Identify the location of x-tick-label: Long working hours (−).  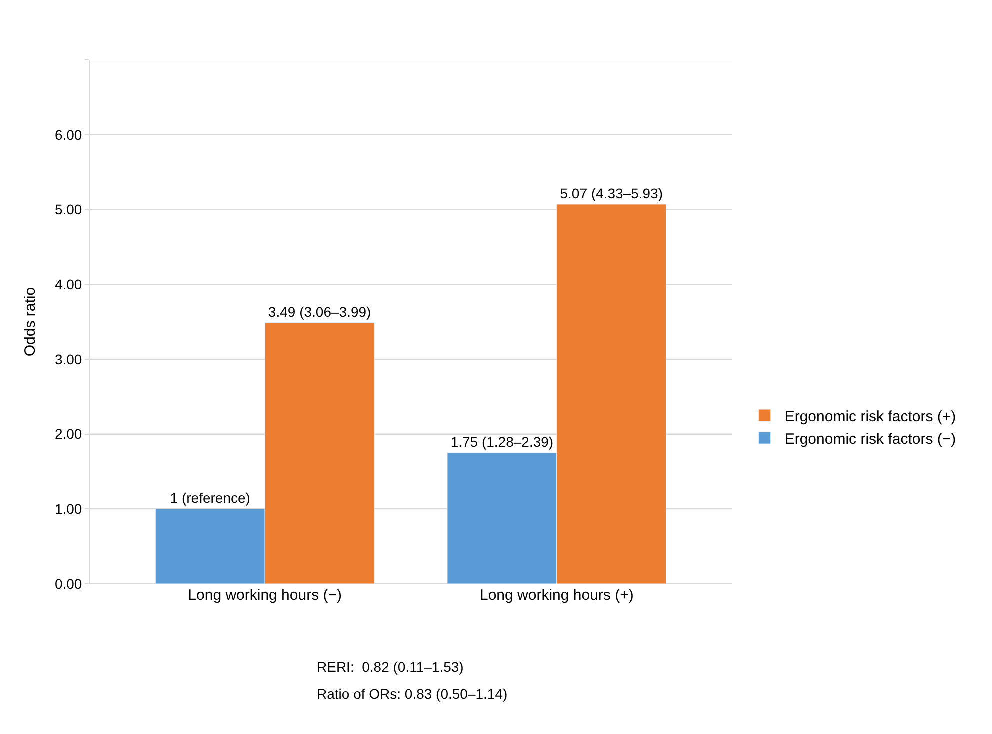
(265, 595).